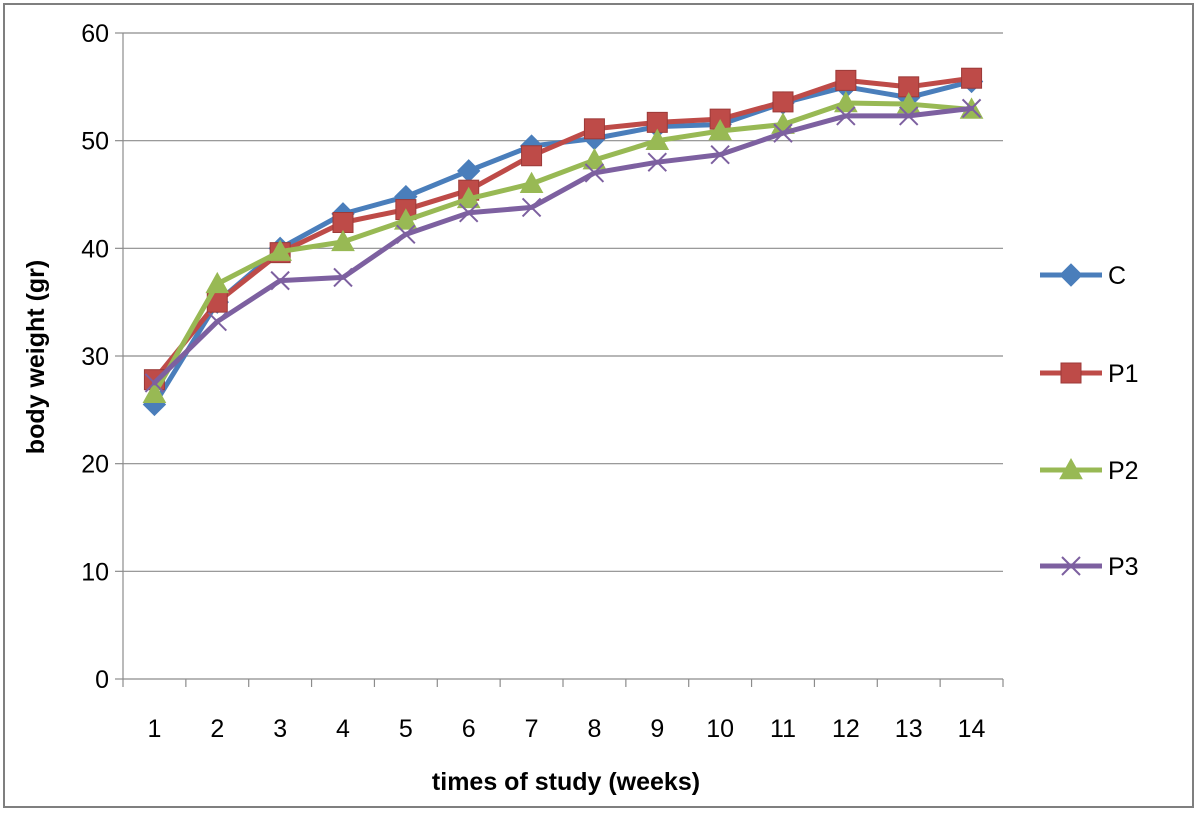 Image resolution: width=1200 pixels, height=813 pixels. I want to click on x-tick-label: 6, so click(469, 729).